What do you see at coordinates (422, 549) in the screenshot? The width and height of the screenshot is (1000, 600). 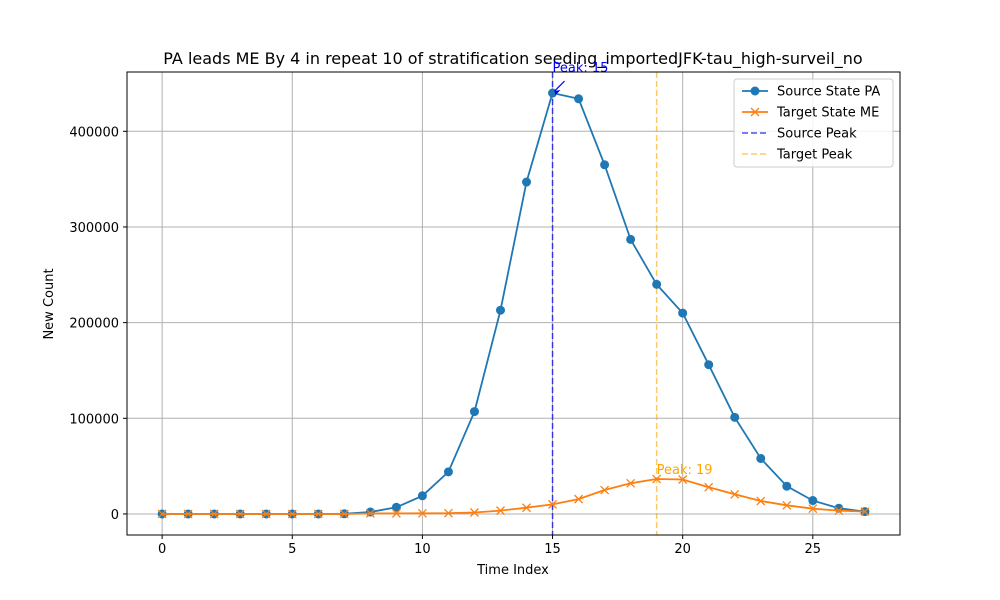 I see `x-tick-label: 10` at bounding box center [422, 549].